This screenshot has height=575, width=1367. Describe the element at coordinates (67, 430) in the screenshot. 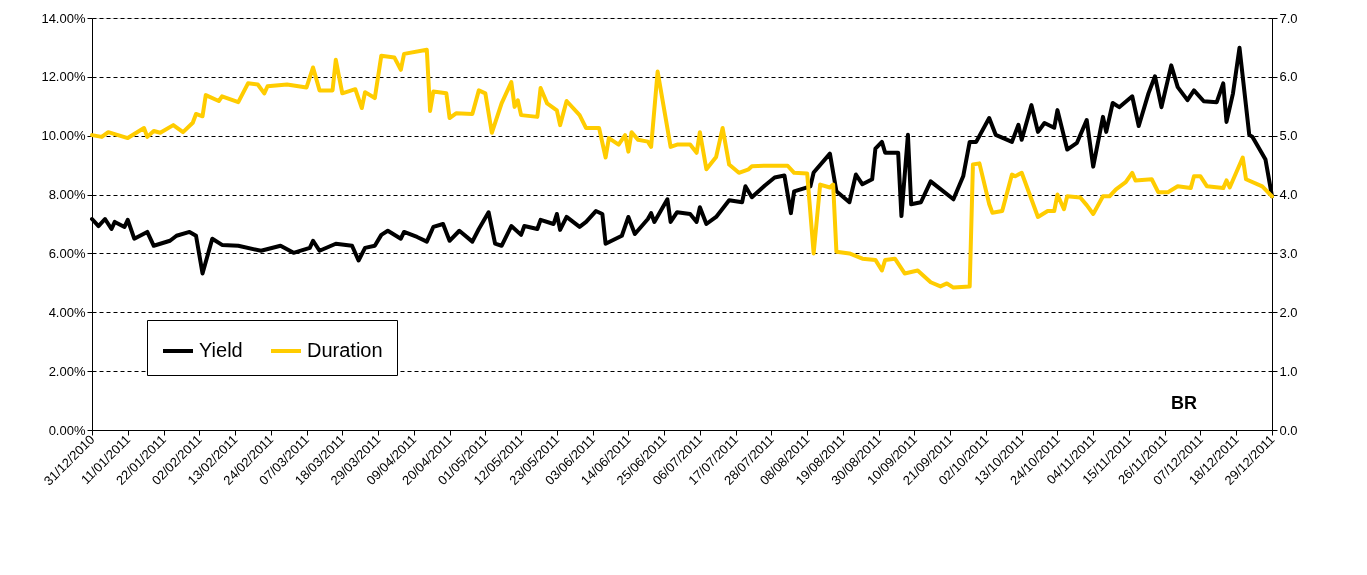

I see `y-tick-label: 0.00%` at that location.